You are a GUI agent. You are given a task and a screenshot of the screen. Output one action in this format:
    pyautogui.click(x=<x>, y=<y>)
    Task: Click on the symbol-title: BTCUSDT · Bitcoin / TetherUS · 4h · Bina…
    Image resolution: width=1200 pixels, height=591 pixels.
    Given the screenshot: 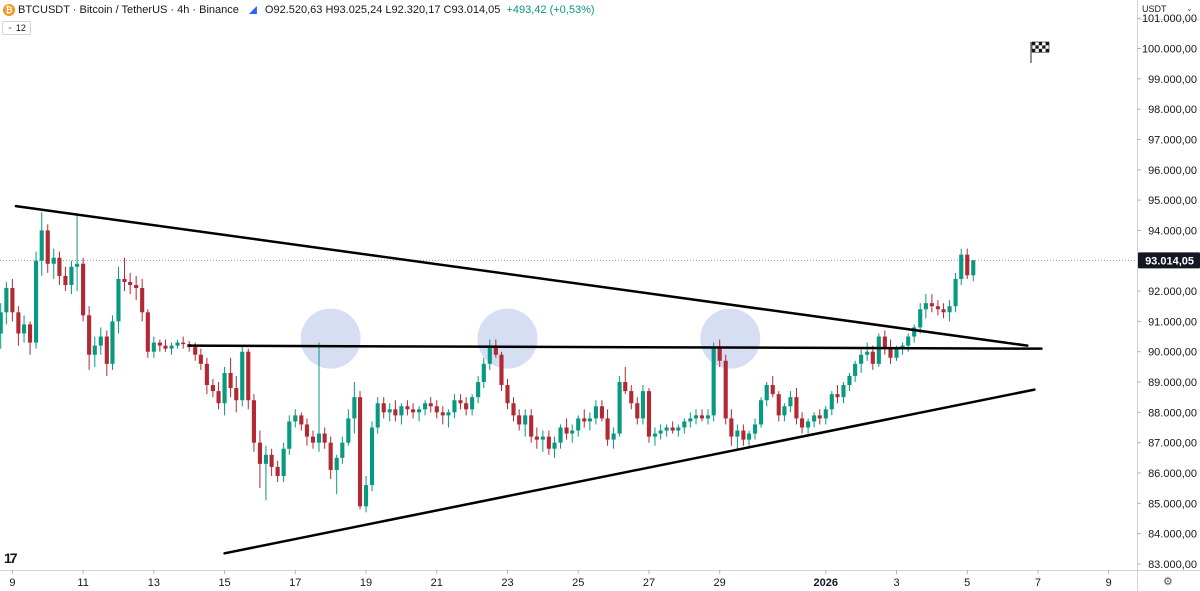 What is the action you would take?
    pyautogui.click(x=128, y=10)
    